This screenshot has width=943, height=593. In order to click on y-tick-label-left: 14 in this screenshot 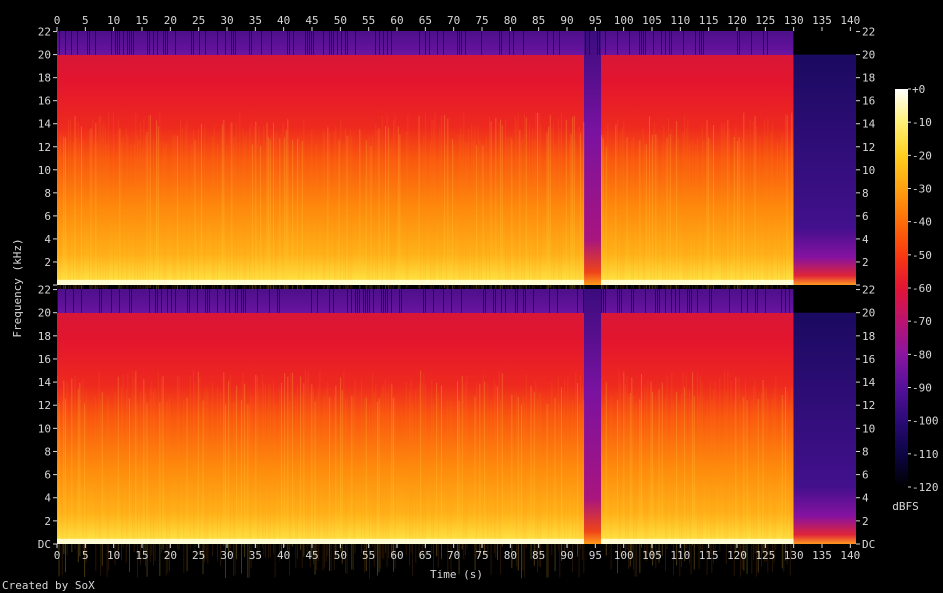, I will do `click(45, 124)`.